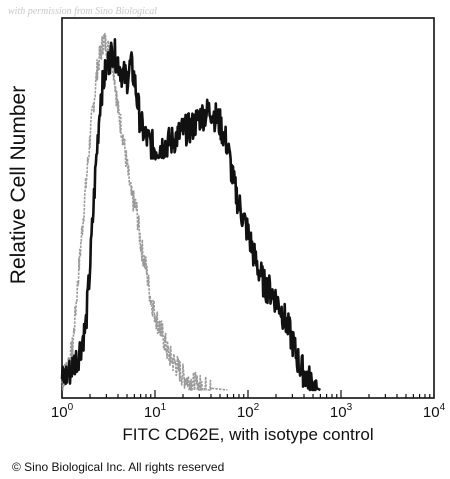 The image size is (450, 479). I want to click on x-axis-ticks: 10⁰ 10¹ 10² 10³ 10⁴, so click(248, 405).